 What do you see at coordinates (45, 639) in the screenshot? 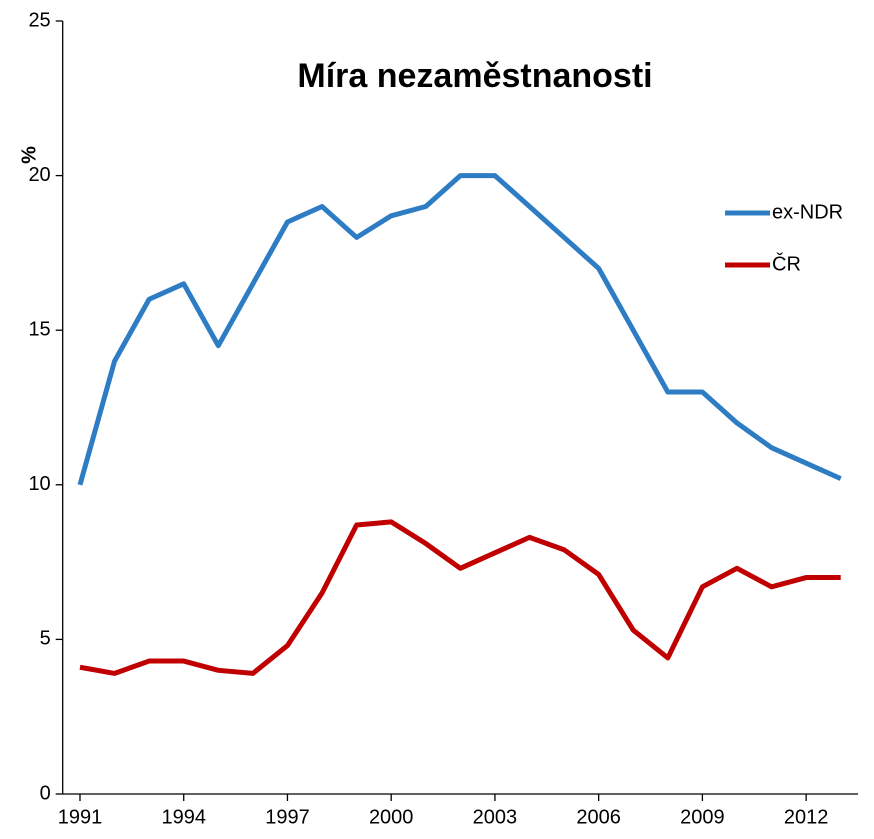
I see `y-tick-label: 5` at bounding box center [45, 639].